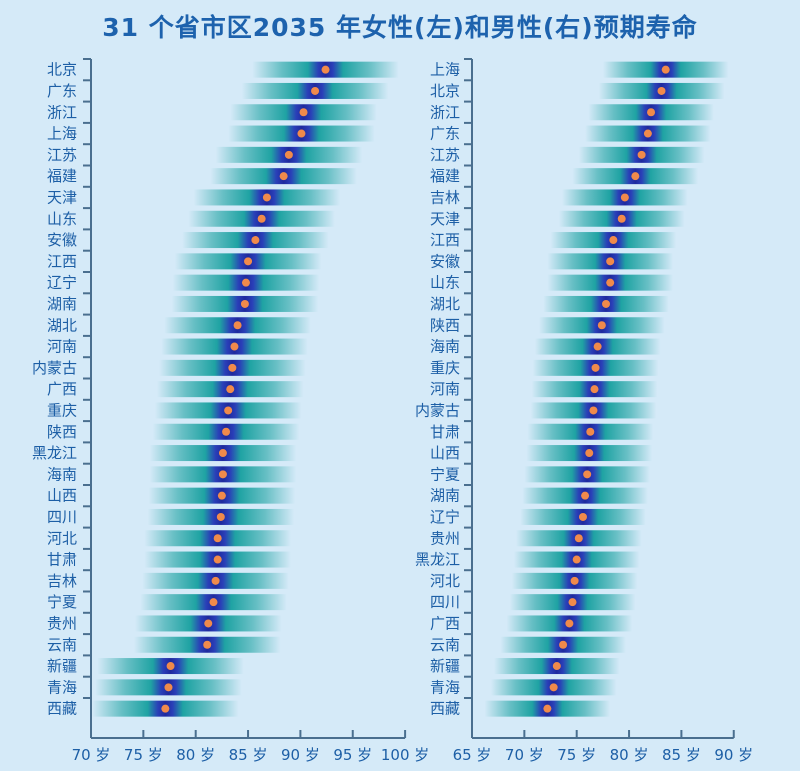 The width and height of the screenshot is (800, 771). What do you see at coordinates (445, 219) in the screenshot?
I see `right-category-label: 天津` at bounding box center [445, 219].